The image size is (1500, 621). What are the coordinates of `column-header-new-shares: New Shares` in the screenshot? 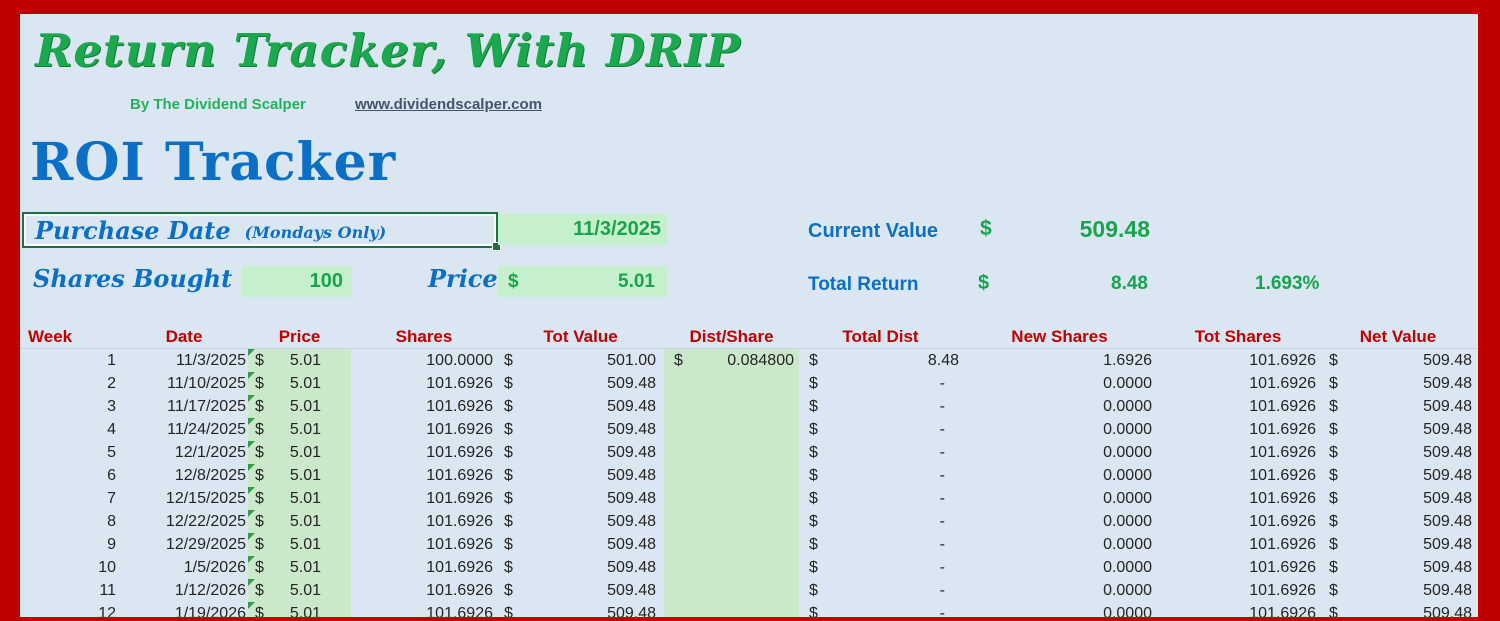 It's located at (1059, 336).